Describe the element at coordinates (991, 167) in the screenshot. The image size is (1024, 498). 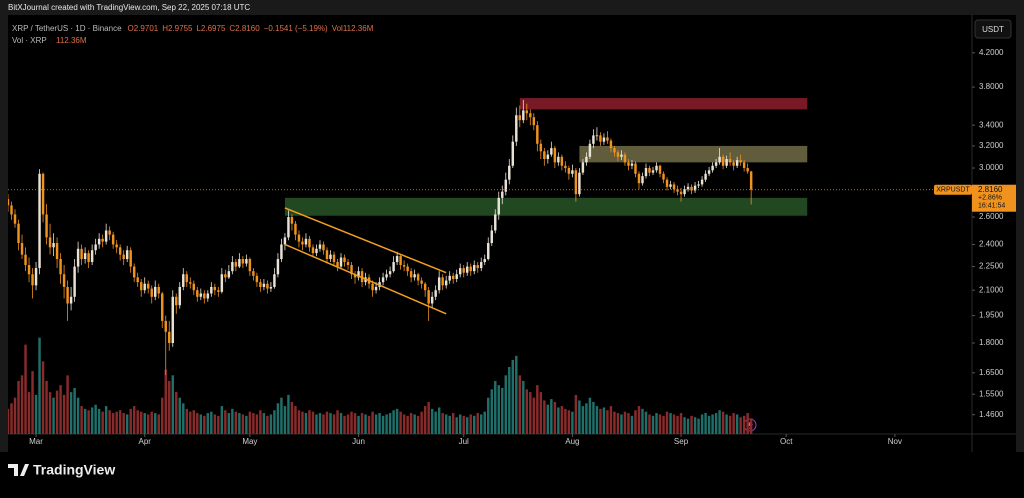
I see `y-tick-label: 3.0000` at that location.